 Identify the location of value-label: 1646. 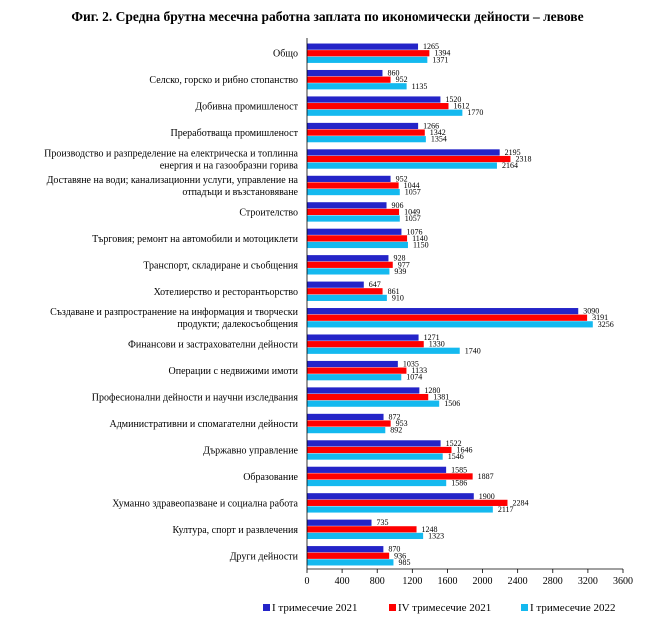
(464, 449).